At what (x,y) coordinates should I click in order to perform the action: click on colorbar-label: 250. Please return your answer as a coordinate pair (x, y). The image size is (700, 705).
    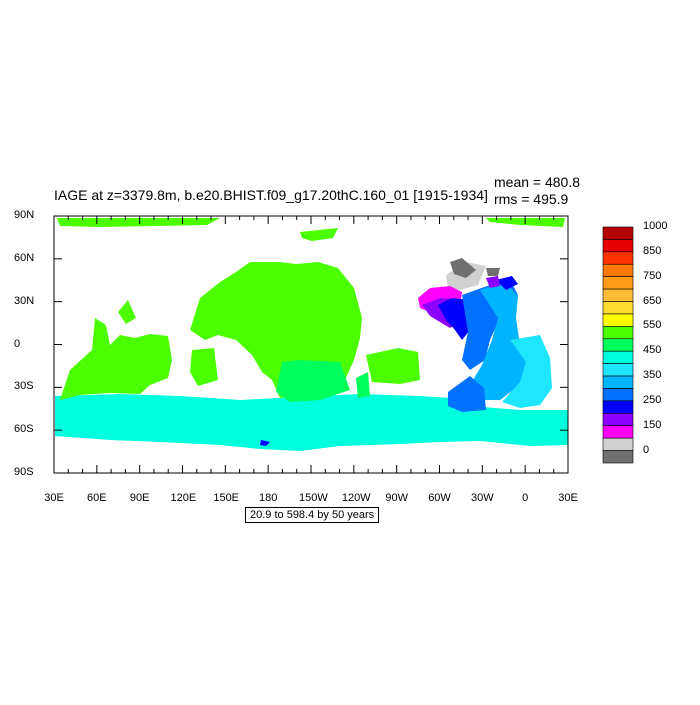
    Looking at the image, I should click on (652, 399).